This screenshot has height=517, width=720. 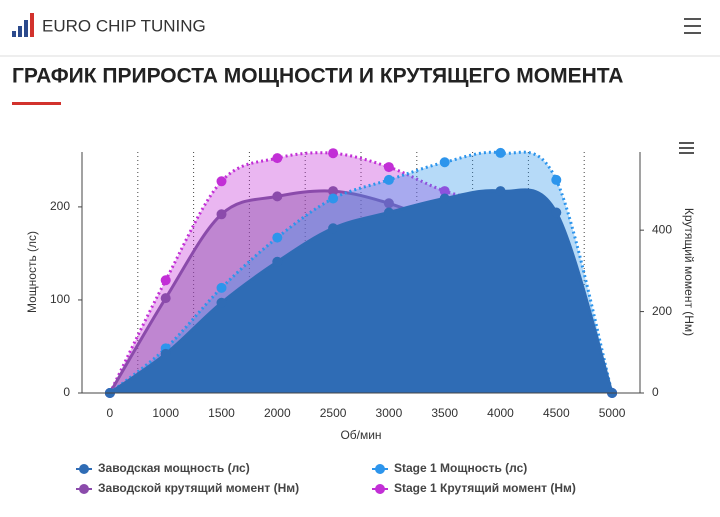 What do you see at coordinates (124, 25) in the screenshot?
I see `brand: EURO CHIP TUNING` at bounding box center [124, 25].